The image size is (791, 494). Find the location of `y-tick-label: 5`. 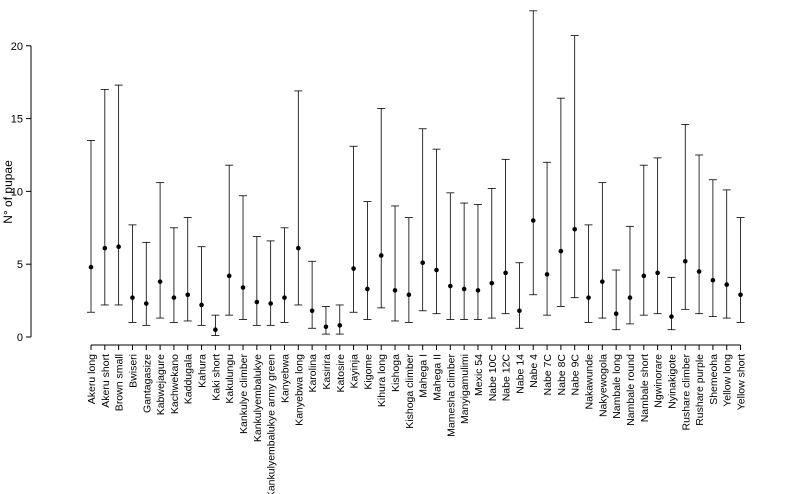

y-tick-label: 5 is located at coordinates (20, 265).